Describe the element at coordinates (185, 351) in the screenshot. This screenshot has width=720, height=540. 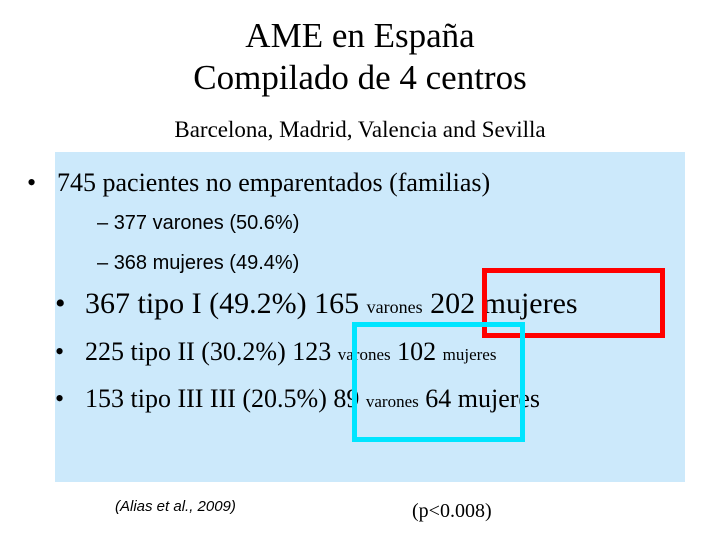
I see `type-label: 225 tipo II (30.2%)` at that location.